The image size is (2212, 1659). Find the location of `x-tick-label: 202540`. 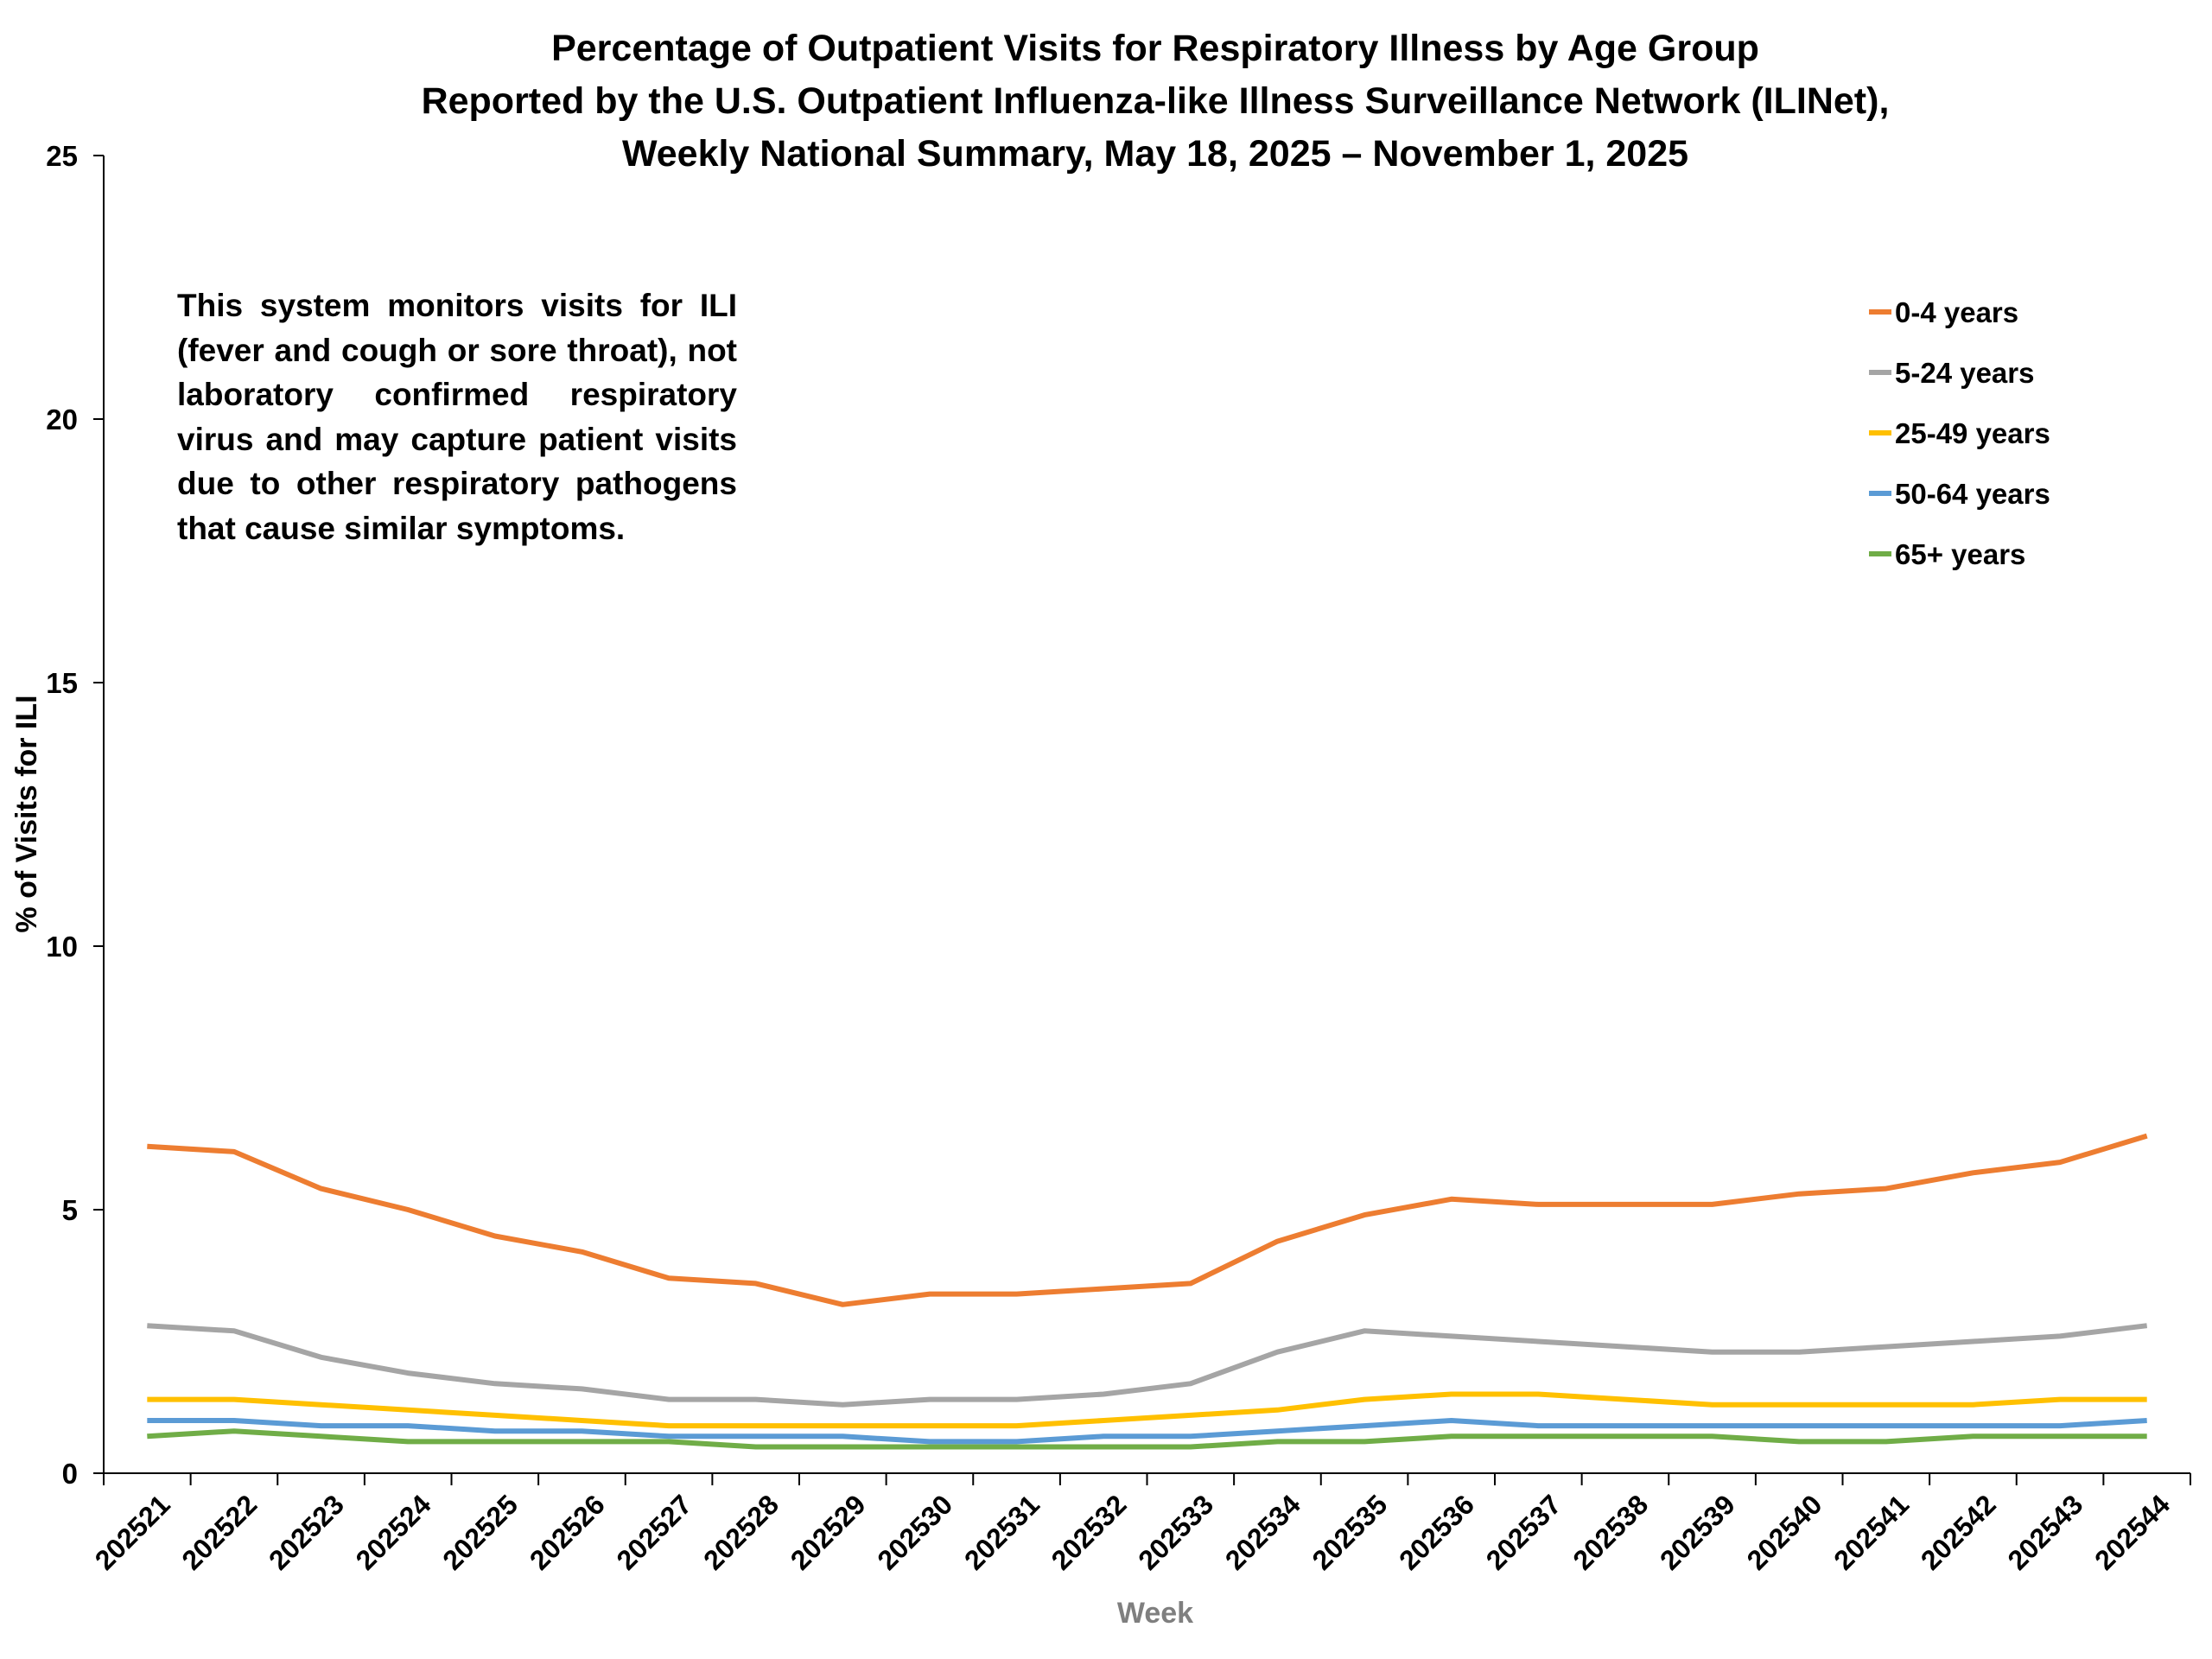

x-tick-label: 202540 is located at coordinates (1784, 1532).